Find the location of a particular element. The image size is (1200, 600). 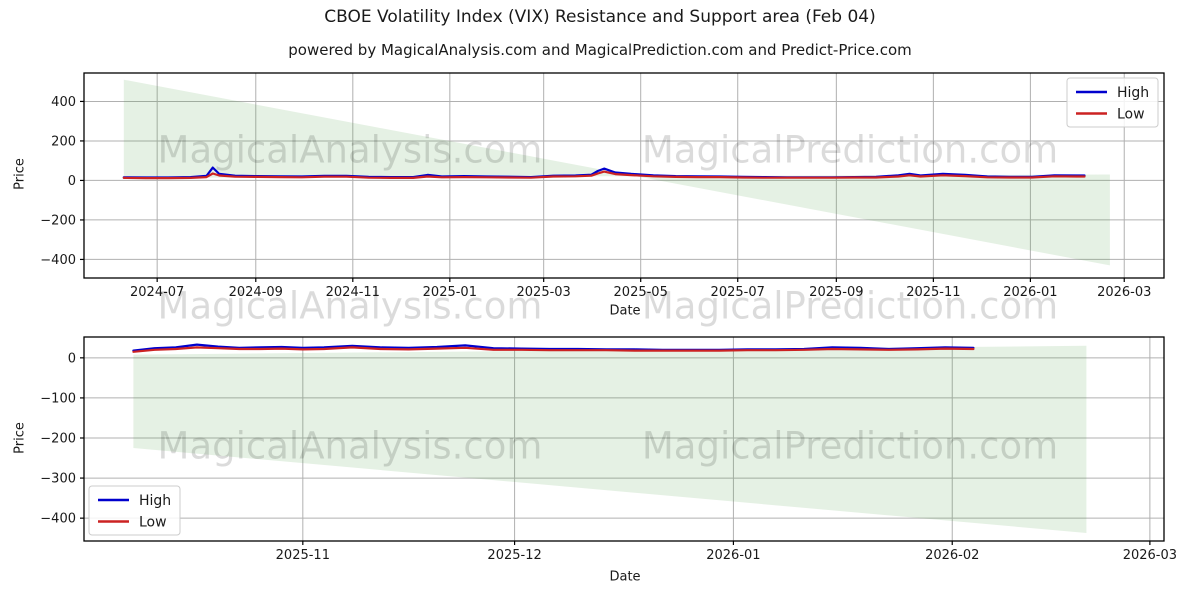

y-tick-label: −300 is located at coordinates (58, 479).